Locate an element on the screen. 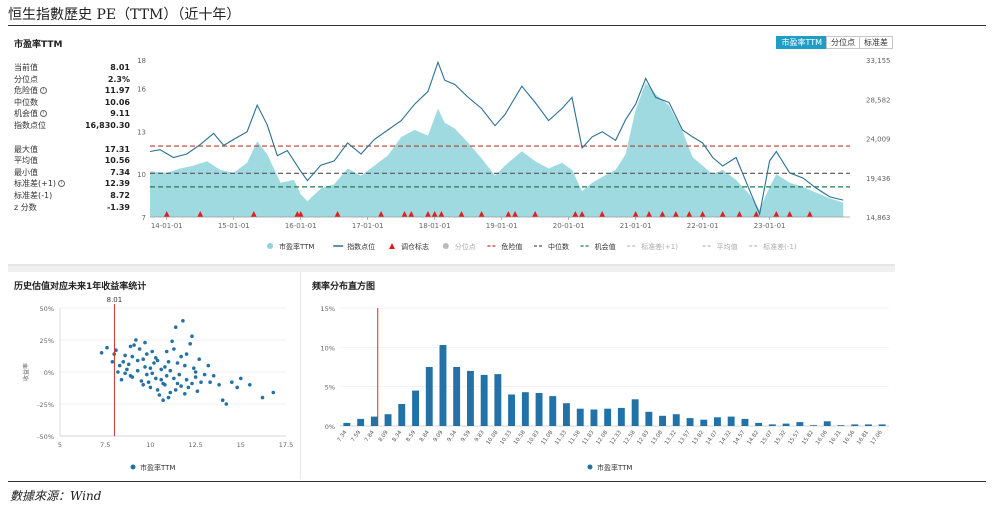  x-tick-label: 8.09 is located at coordinates (384, 436).